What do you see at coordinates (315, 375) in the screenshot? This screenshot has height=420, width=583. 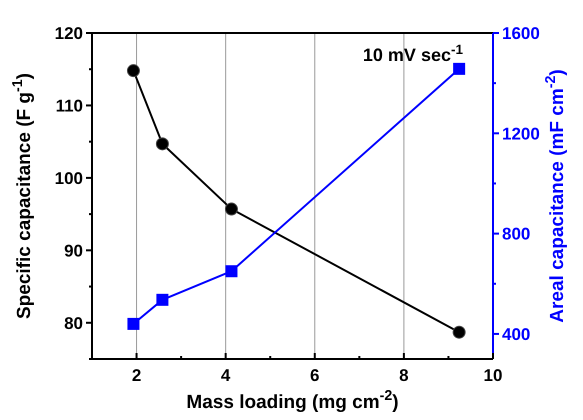 I see `x-tick-label: 6` at bounding box center [315, 375].